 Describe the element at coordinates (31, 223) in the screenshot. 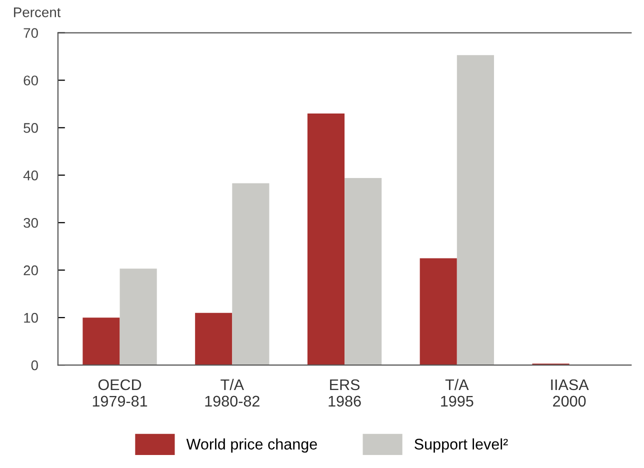

I see `y-tick-label: 30` at that location.